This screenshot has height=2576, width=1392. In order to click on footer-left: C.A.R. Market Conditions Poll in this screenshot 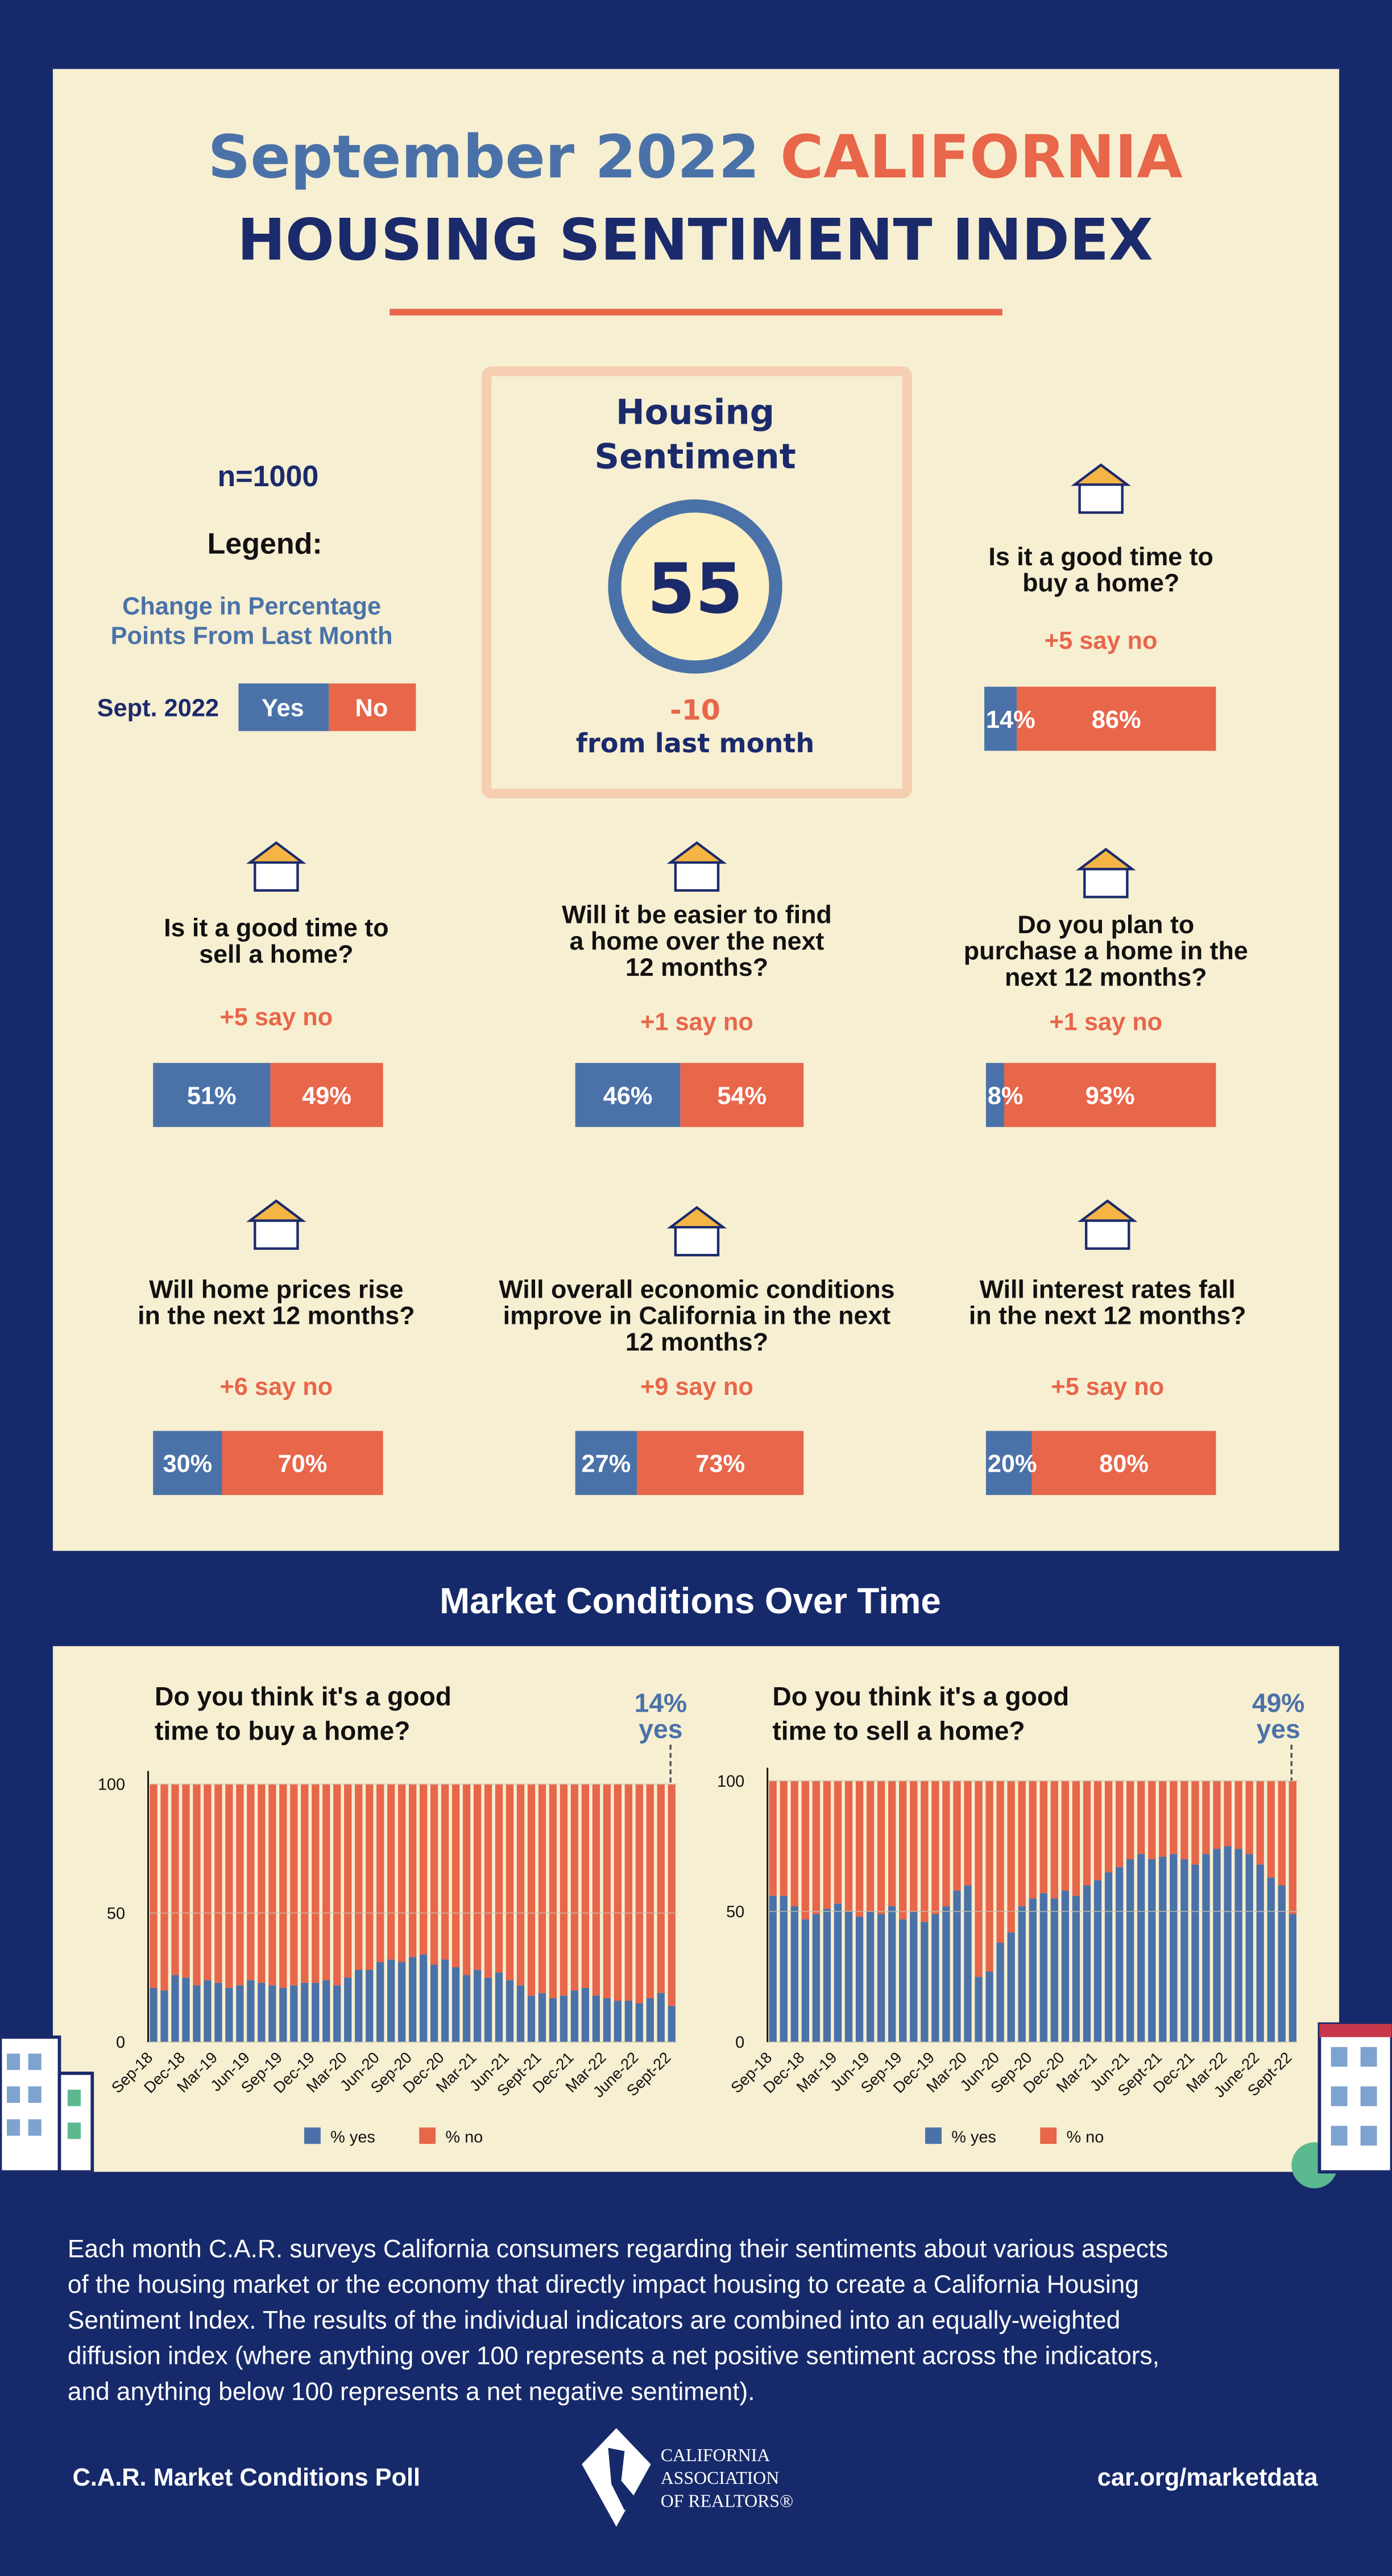, I will do `click(246, 2477)`.